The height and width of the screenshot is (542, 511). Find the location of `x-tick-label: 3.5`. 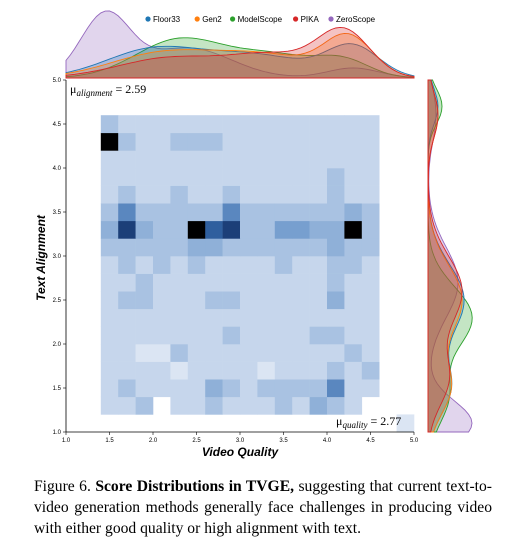

x-tick-label: 3.5 is located at coordinates (283, 441).